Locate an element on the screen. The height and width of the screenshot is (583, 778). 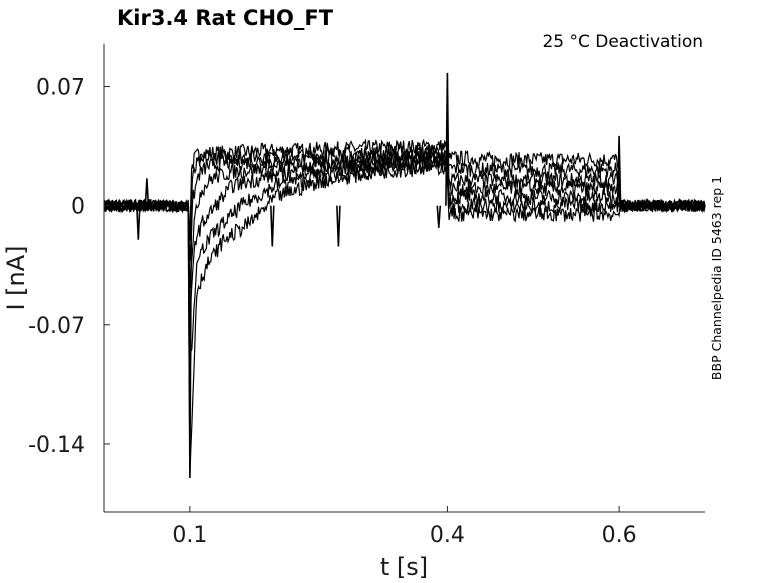
x-tick-label: 0.6 is located at coordinates (619, 535).